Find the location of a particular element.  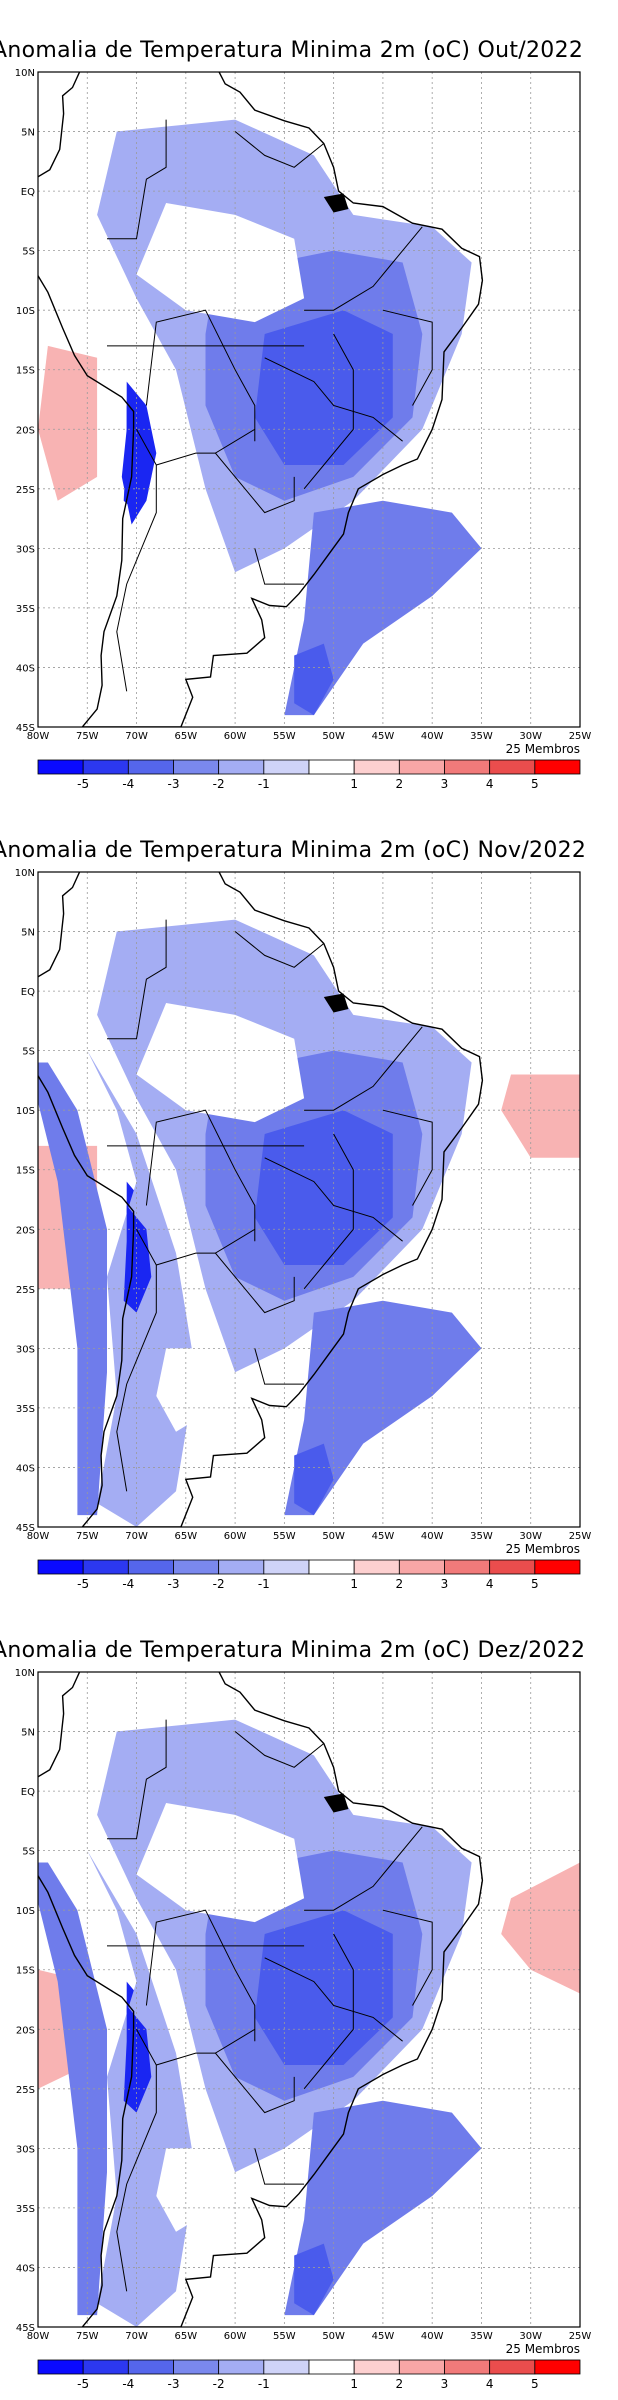

colorbar-tick-label: -3 is located at coordinates (174, 1584).